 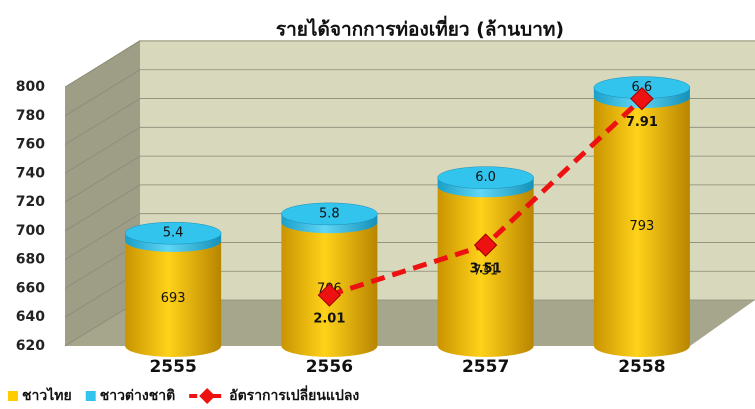 I want to click on floor, so click(x=410, y=323).